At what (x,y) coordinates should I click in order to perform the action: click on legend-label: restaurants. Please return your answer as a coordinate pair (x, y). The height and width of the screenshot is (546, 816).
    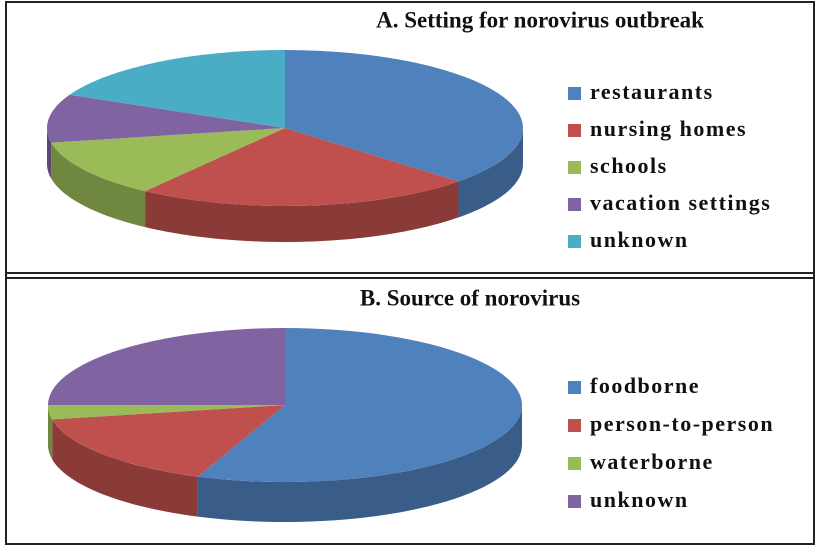
    Looking at the image, I should click on (652, 91).